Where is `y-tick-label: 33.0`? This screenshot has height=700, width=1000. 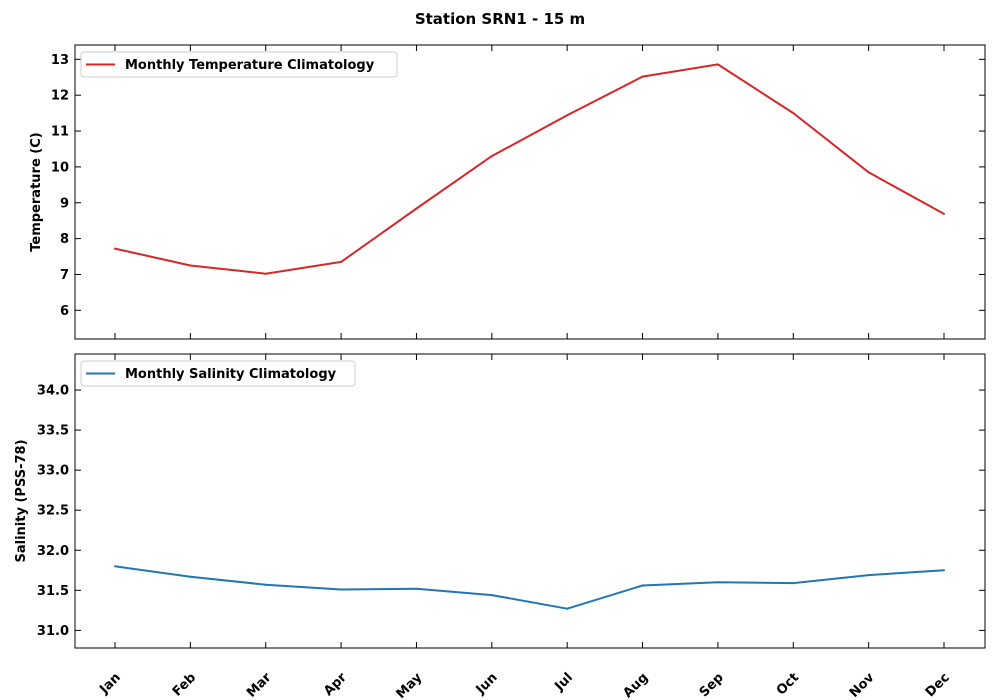
y-tick-label: 33.0 is located at coordinates (53, 471).